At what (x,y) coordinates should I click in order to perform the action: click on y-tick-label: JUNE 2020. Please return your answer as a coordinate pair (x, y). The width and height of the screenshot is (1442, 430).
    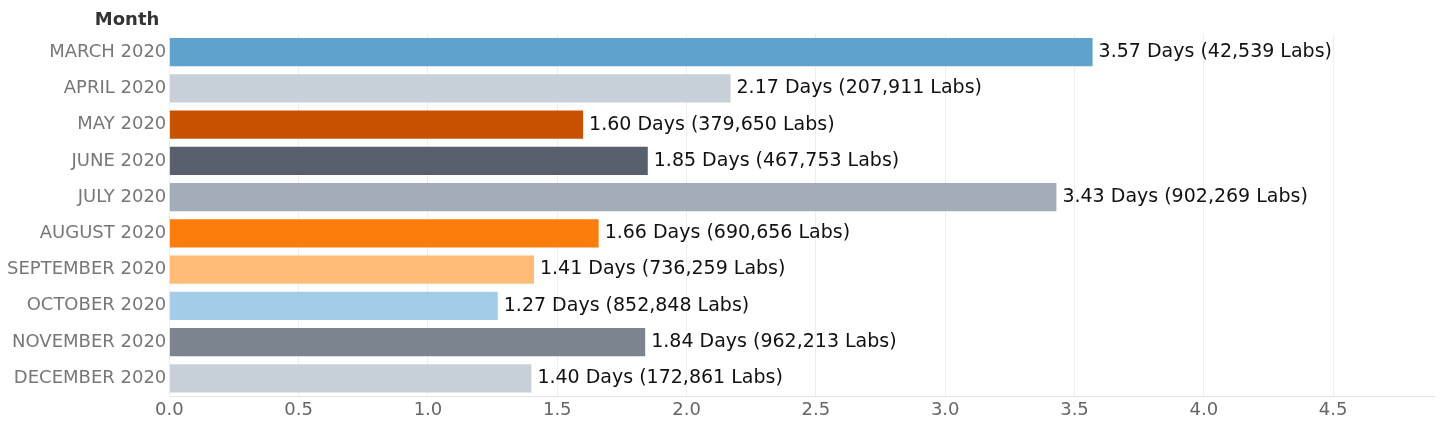
    Looking at the image, I should click on (118, 159).